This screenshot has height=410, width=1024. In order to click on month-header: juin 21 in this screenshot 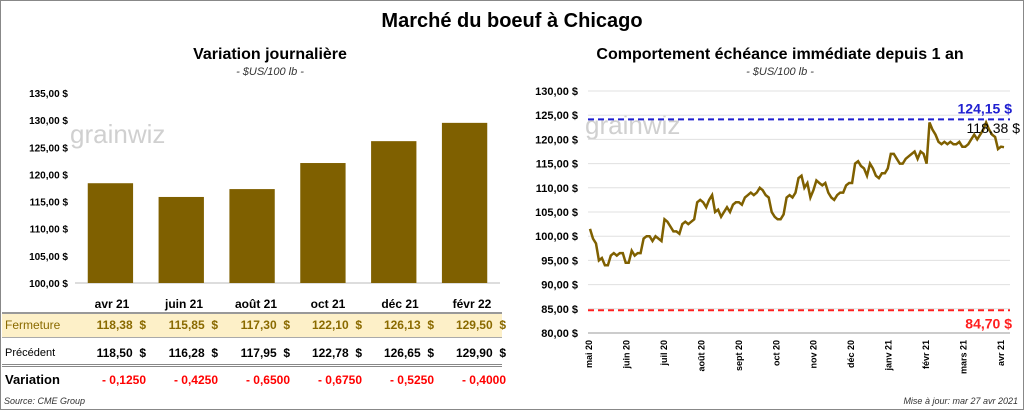, I will do `click(183, 304)`.